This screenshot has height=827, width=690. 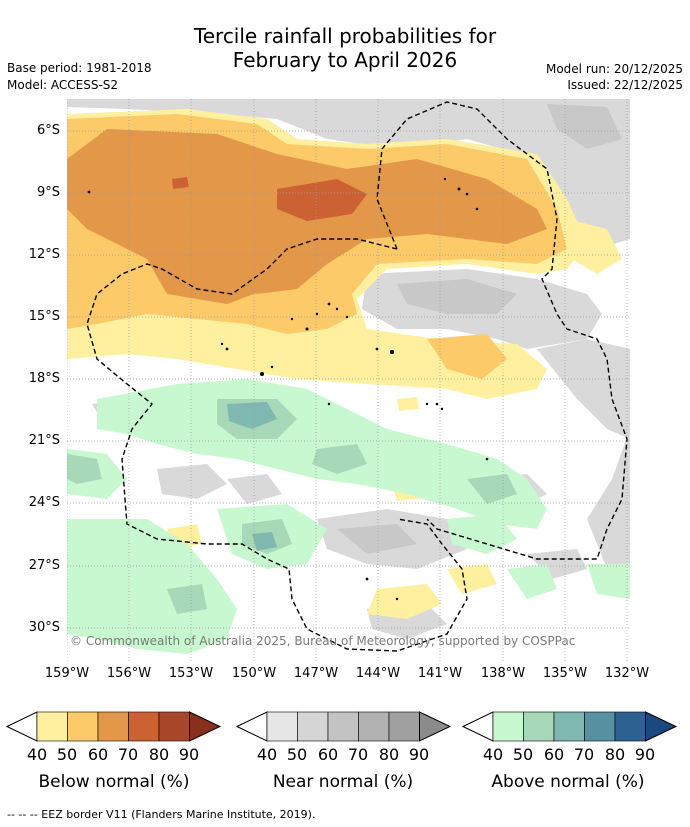 I want to click on lat-label-27s: 27°S, so click(x=44, y=565).